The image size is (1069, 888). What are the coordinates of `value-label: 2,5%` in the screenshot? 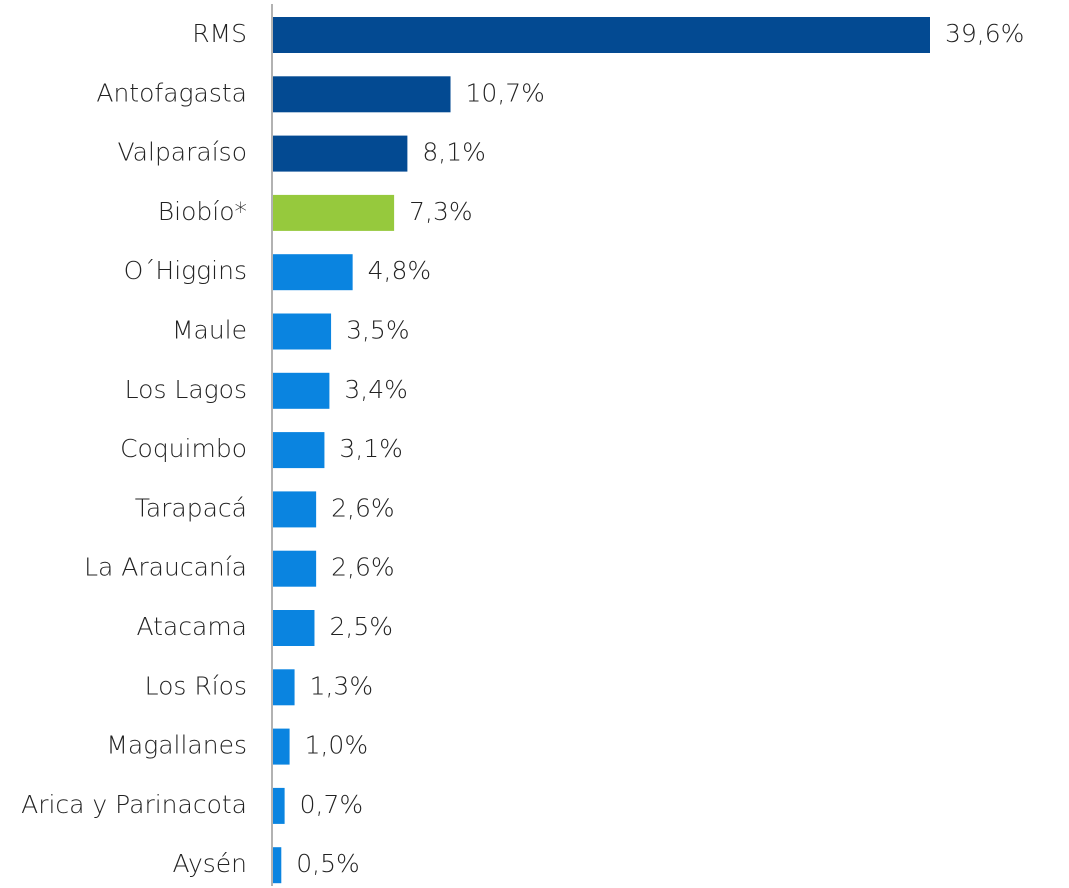 It's located at (361, 626).